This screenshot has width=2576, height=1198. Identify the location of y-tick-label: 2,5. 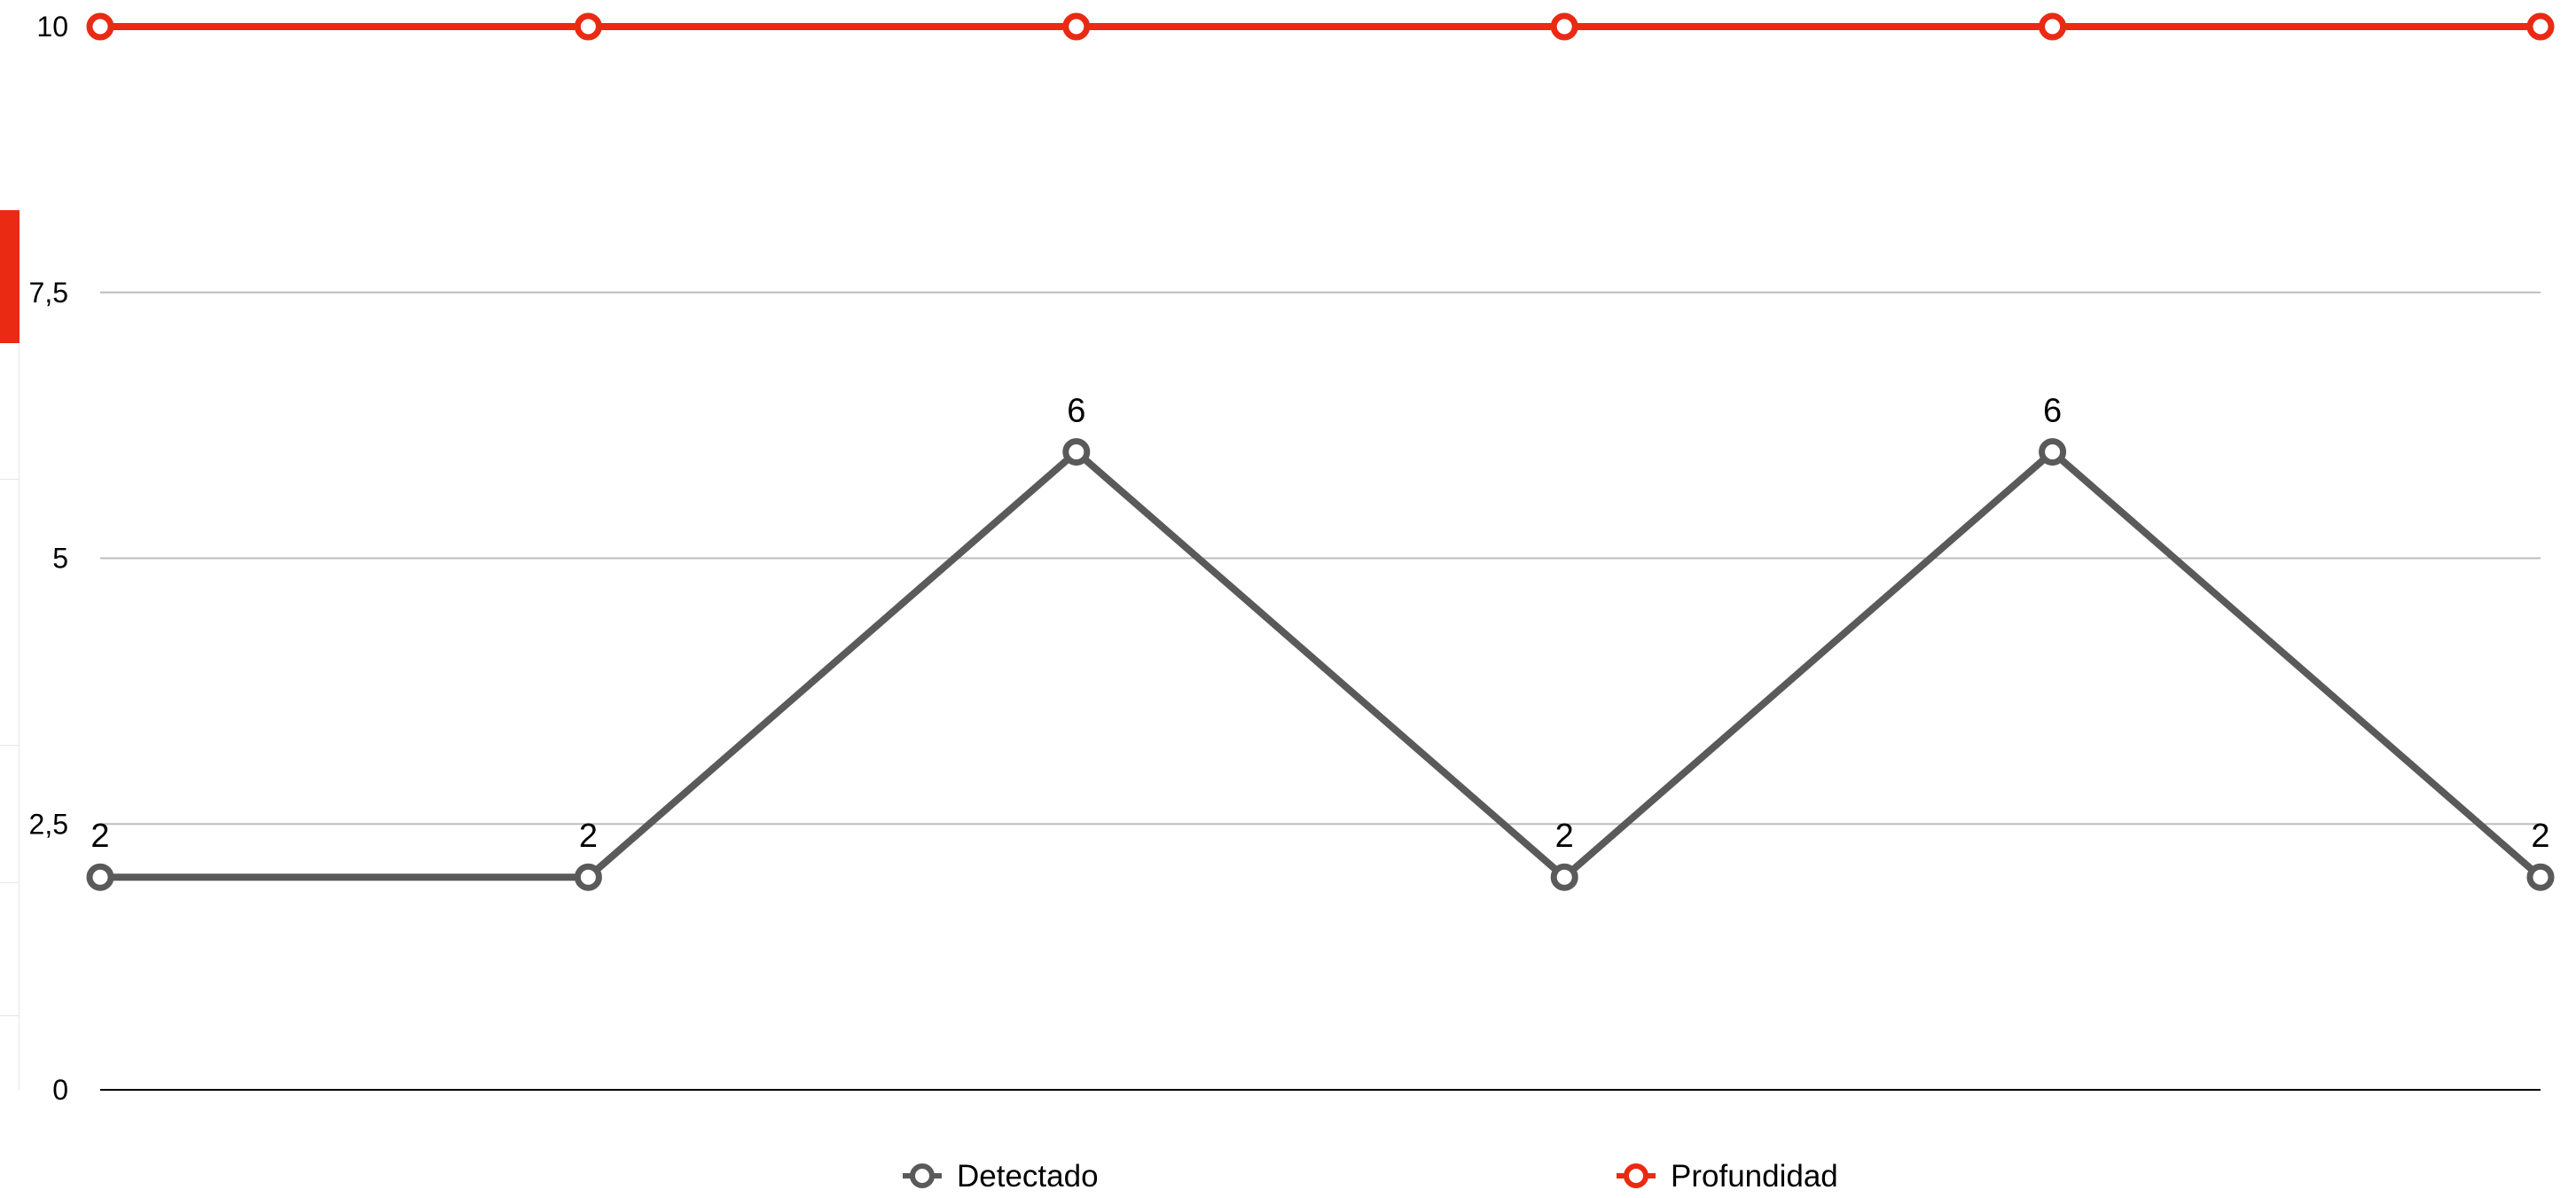
(48, 824).